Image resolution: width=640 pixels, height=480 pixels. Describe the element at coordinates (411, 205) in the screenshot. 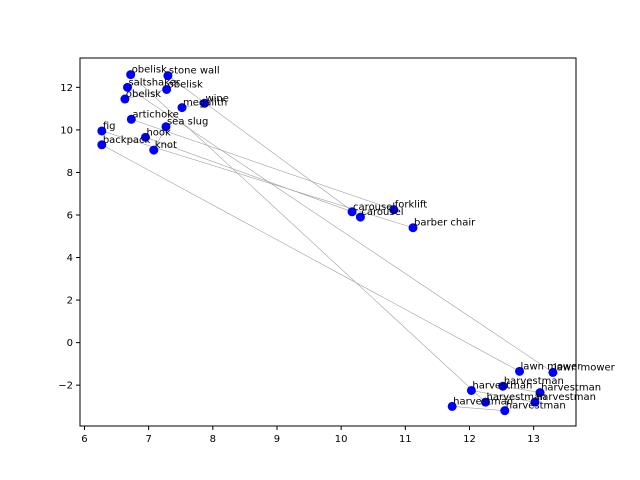

I see `point-label: forklift` at that location.